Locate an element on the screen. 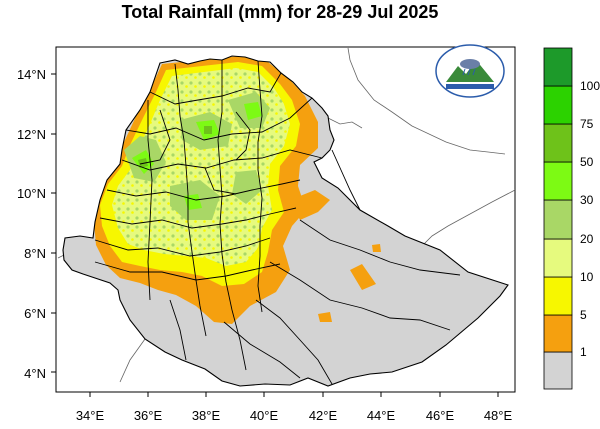 This screenshot has height=429, width=600. colorbar-label: 75 is located at coordinates (587, 124).